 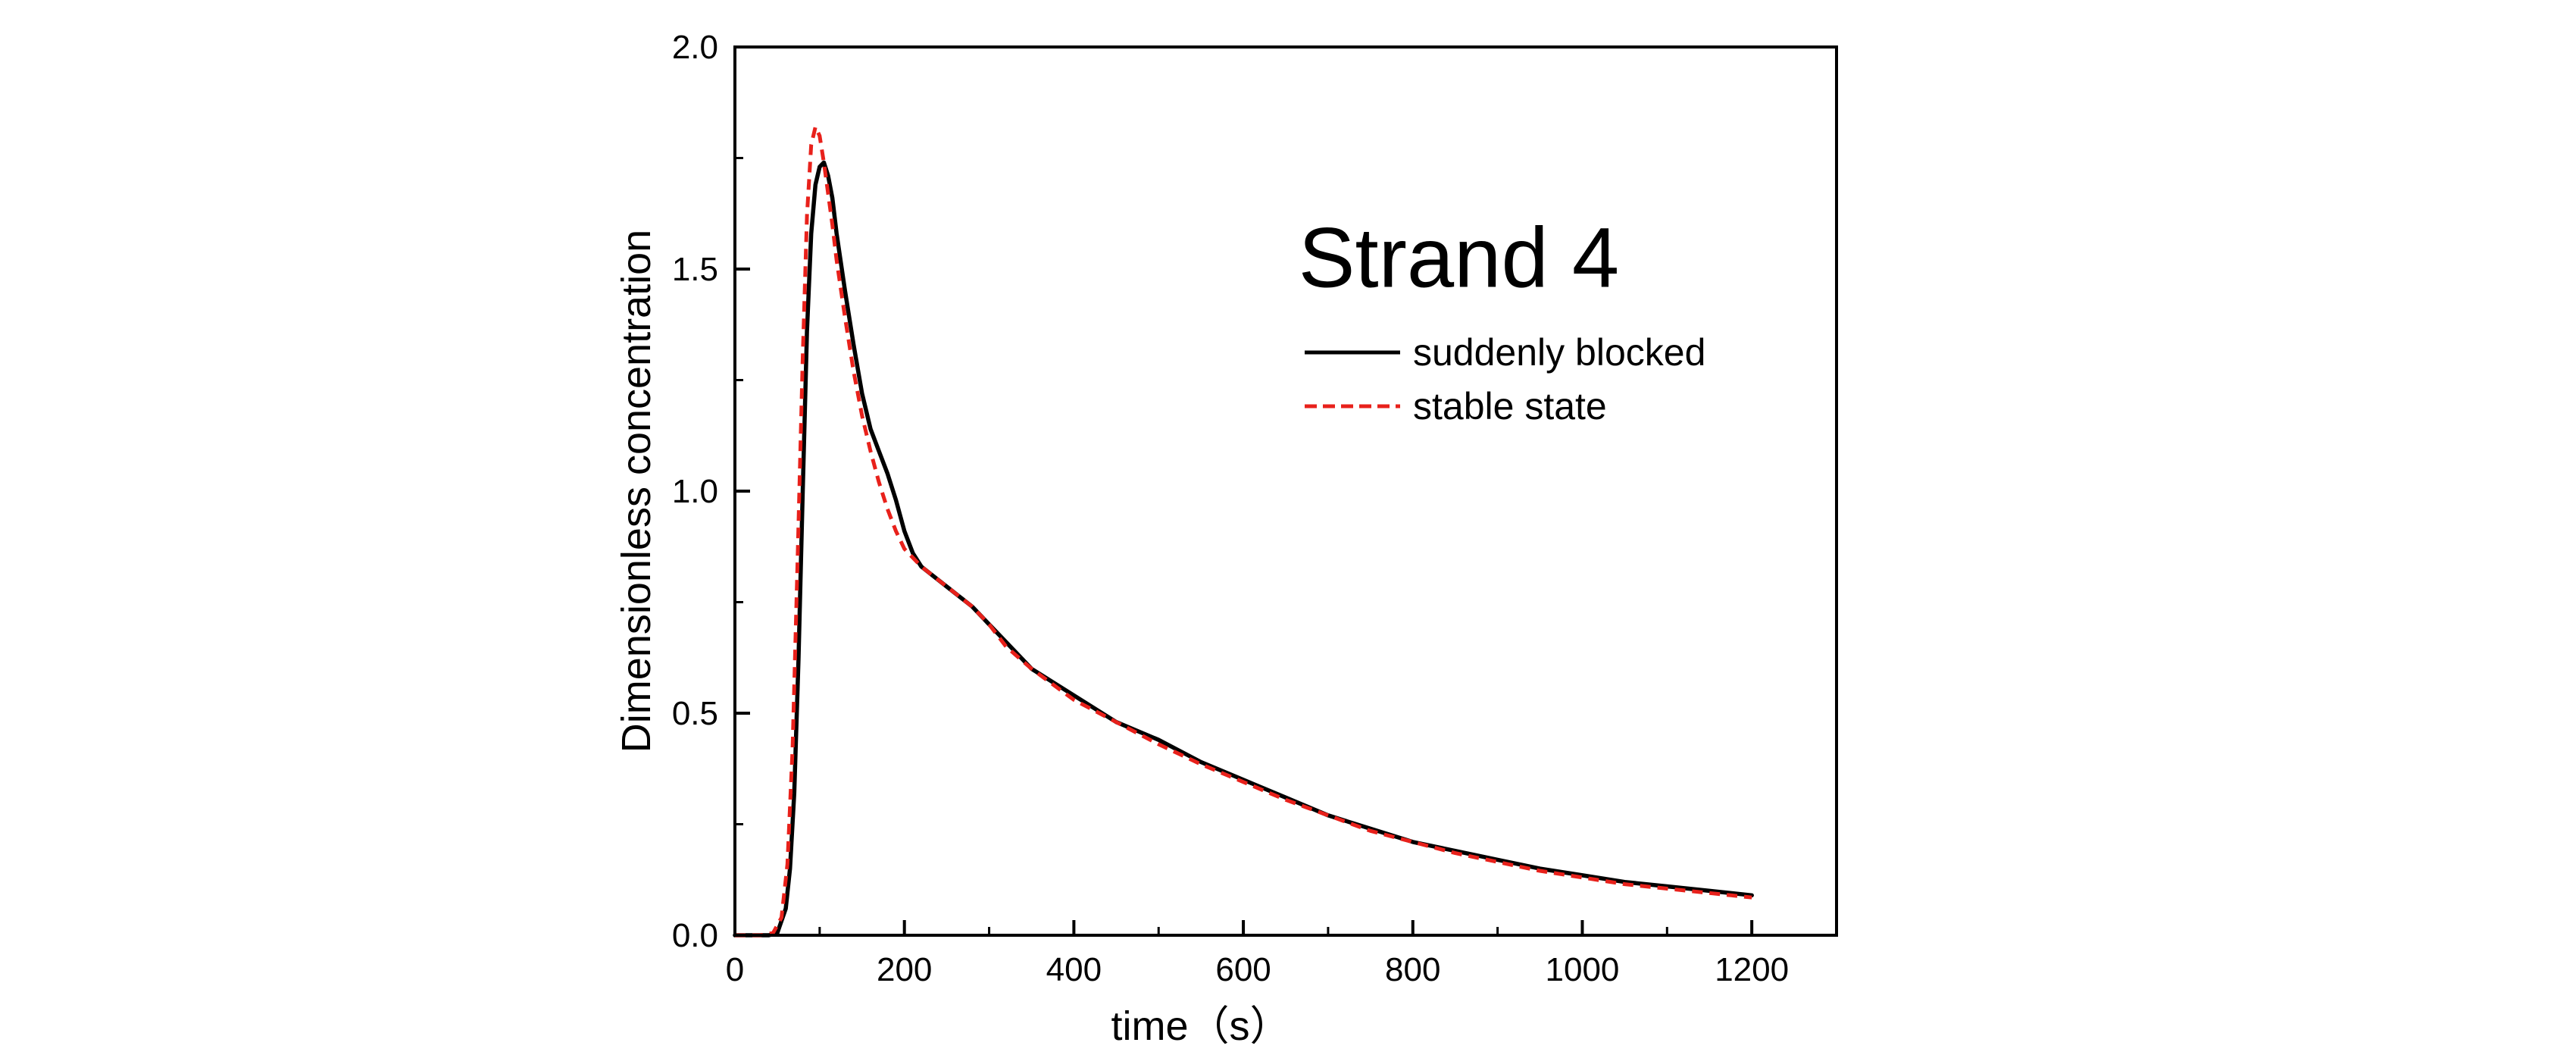 What do you see at coordinates (1459, 257) in the screenshot?
I see `chart-annotation: Strand 4` at bounding box center [1459, 257].